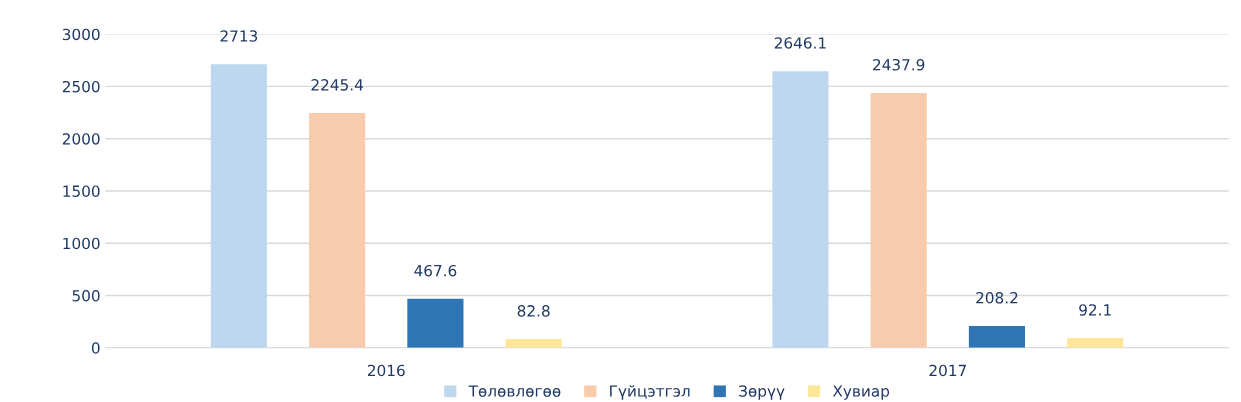  Describe the element at coordinates (81, 139) in the screenshot. I see `y-tick-label: 2000` at that location.